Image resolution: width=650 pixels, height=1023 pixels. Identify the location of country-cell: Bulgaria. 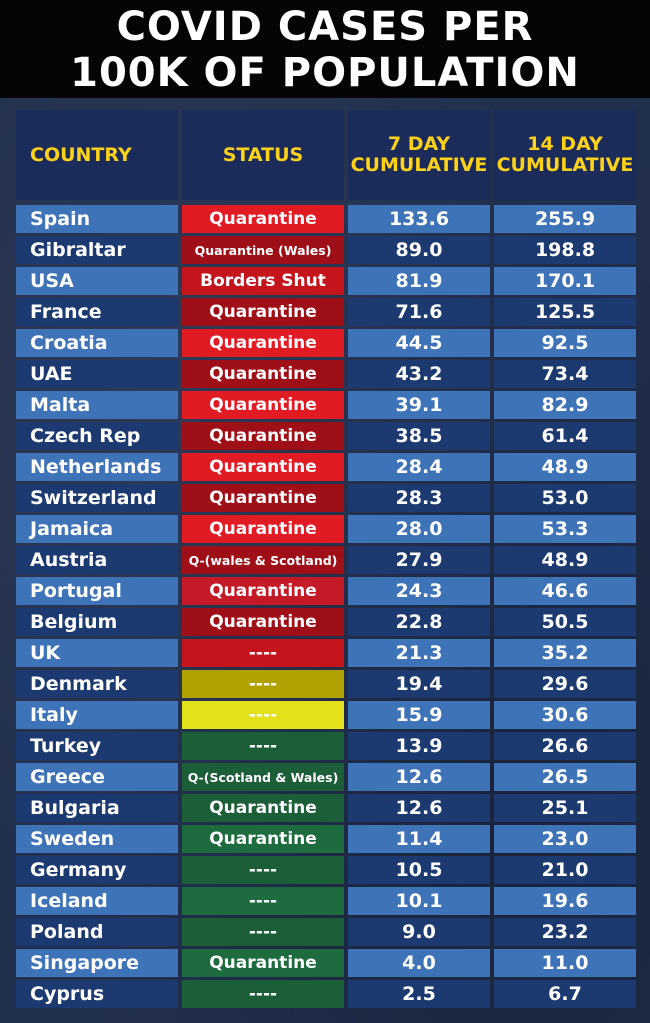
(97, 808).